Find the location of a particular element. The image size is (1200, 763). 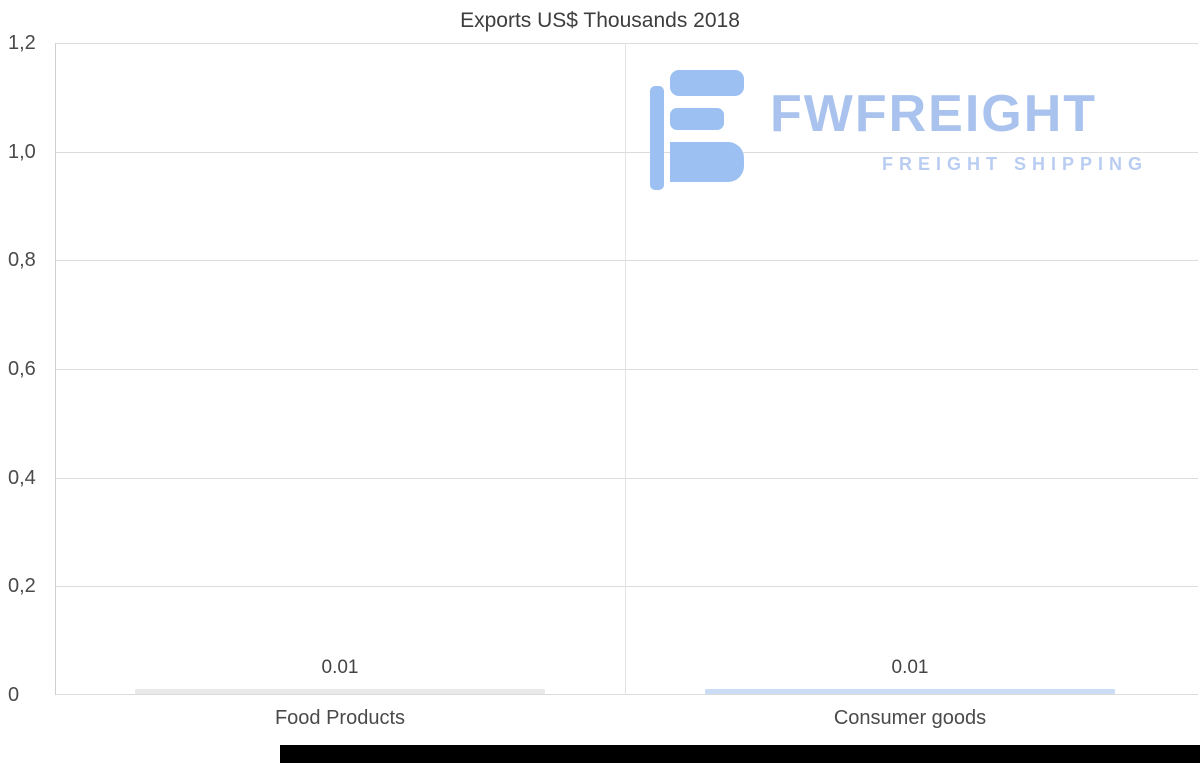

y-tick-label: 0,2 is located at coordinates (22, 586).